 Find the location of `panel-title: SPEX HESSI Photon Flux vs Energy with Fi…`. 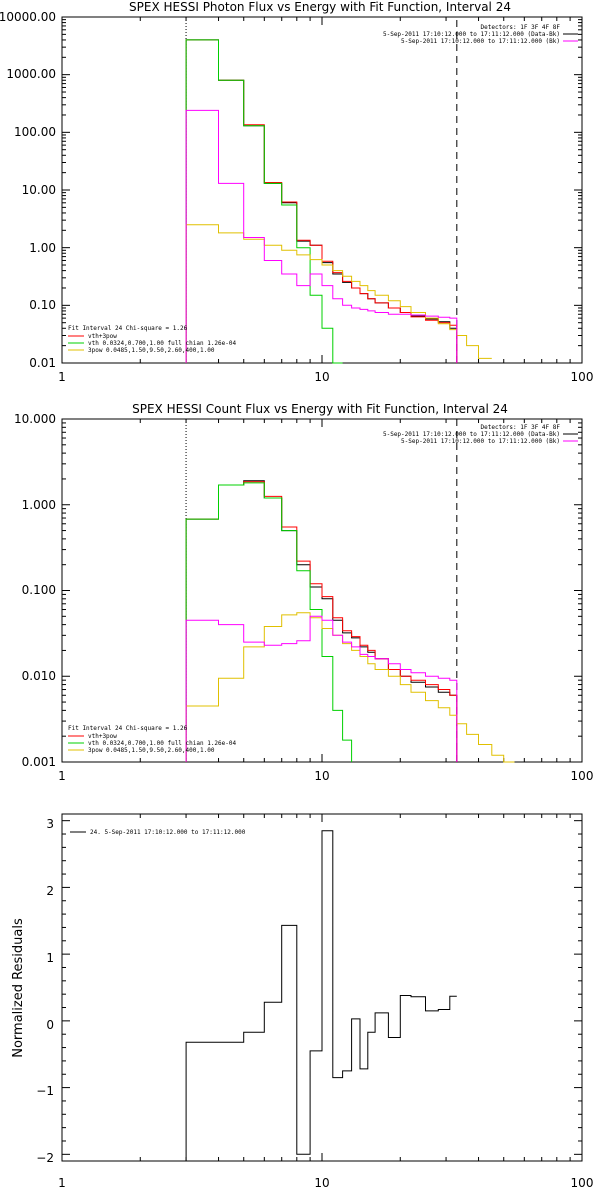

panel-title: SPEX HESSI Photon Flux vs Energy with Fi… is located at coordinates (320, 7).